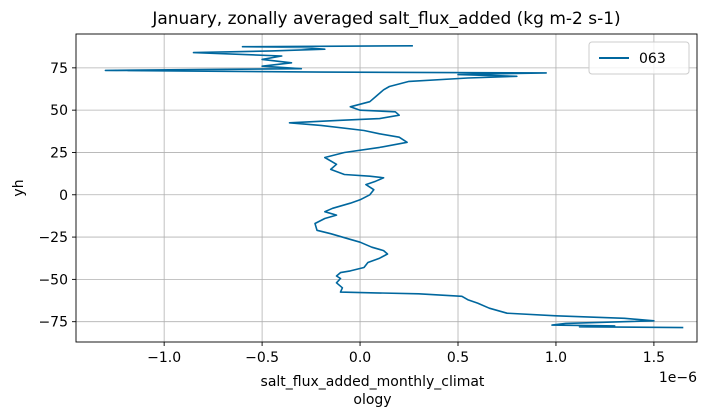 The width and height of the screenshot is (705, 415). I want to click on x-axis-offset-label: 1e−6, so click(678, 378).